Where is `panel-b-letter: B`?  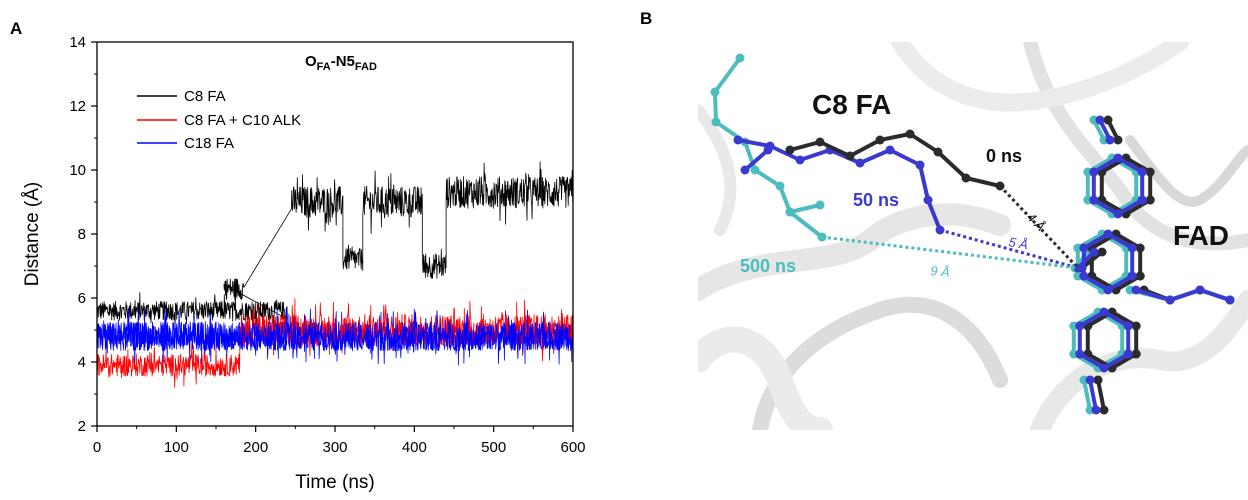 panel-b-letter: B is located at coordinates (646, 18).